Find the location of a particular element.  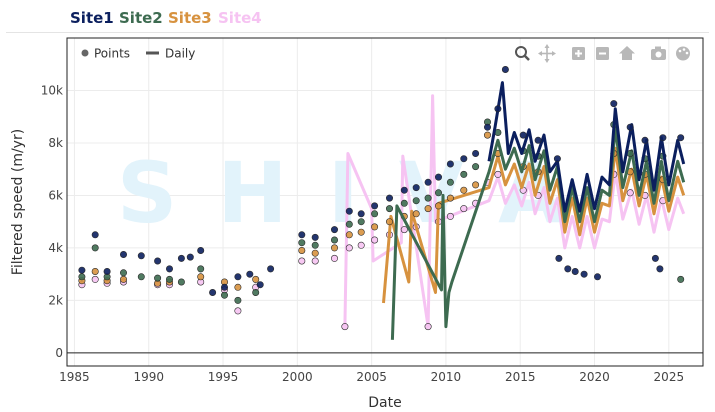

x-tick-label: 2005 is located at coordinates (371, 377).